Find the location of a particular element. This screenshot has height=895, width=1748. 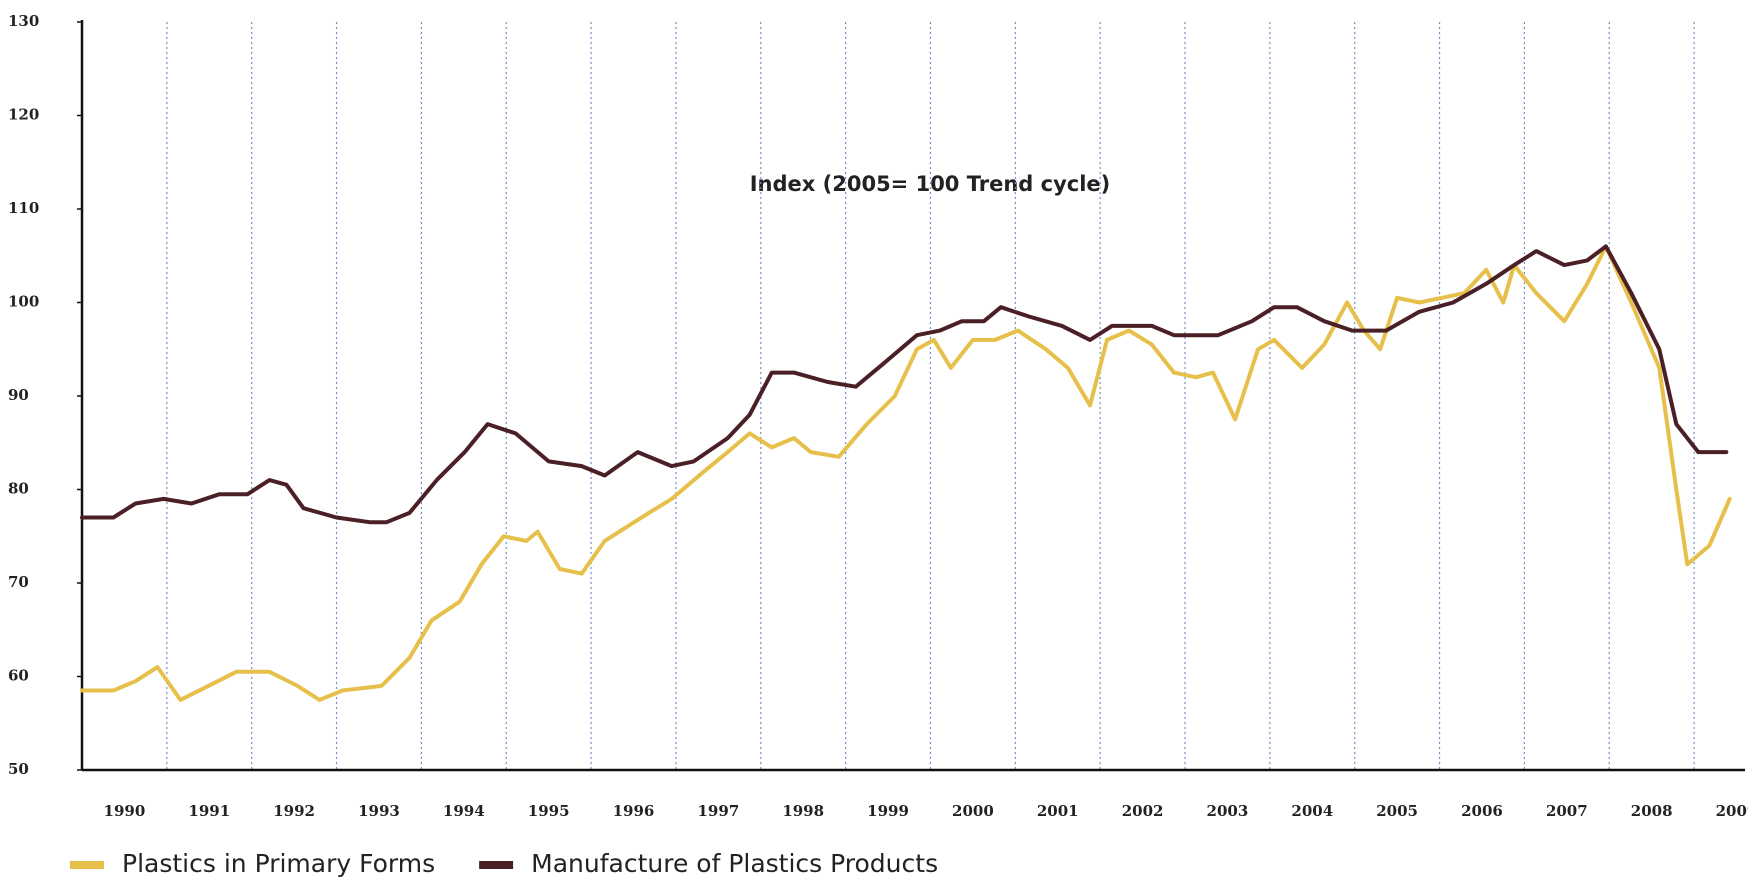

x-tick-label: 1995 is located at coordinates (549, 811).